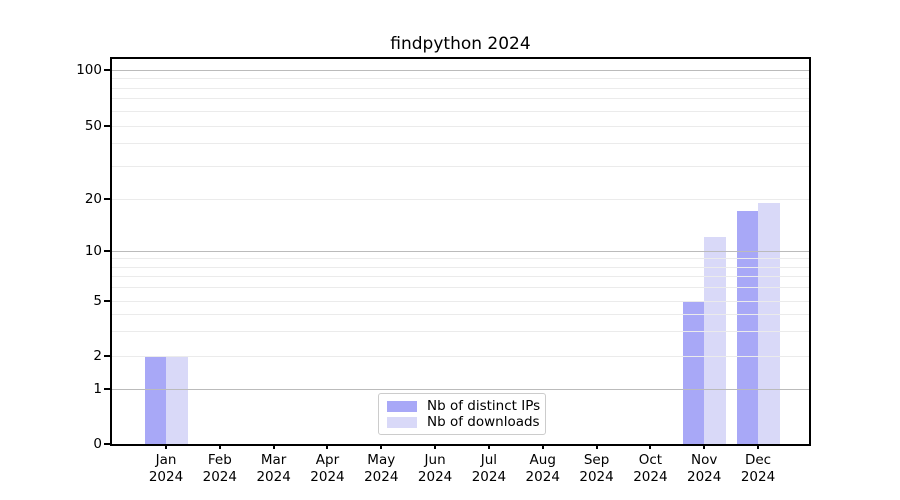 The image size is (900, 500). I want to click on bar-jan-distinct-ips, so click(155, 400).